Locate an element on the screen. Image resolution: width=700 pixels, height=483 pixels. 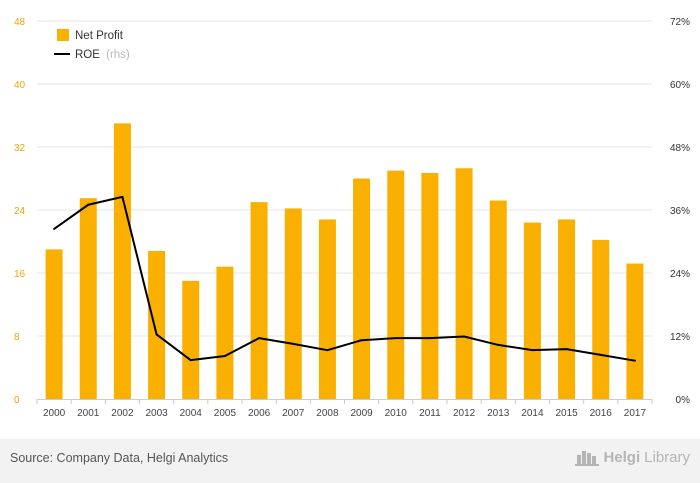
x-tick-label-2014: 2014 is located at coordinates (532, 413).